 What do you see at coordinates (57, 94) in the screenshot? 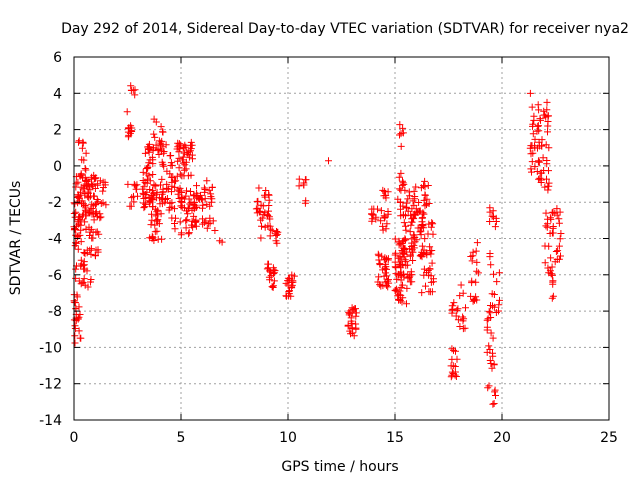
I see `y-tick-label: 4` at bounding box center [57, 94].